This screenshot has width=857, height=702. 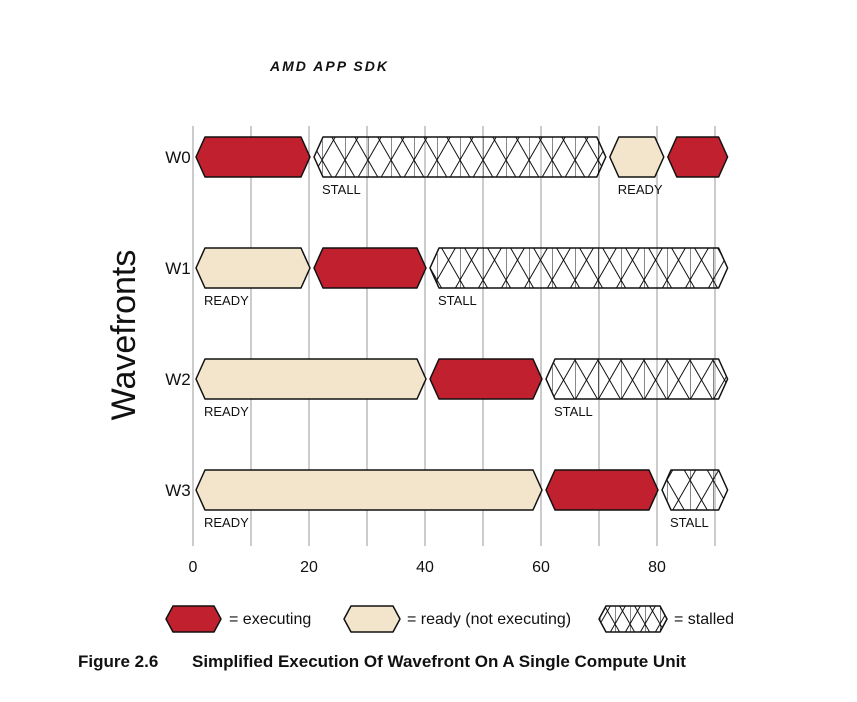 I want to click on segment-label-w1-2: STALL, so click(x=457, y=300).